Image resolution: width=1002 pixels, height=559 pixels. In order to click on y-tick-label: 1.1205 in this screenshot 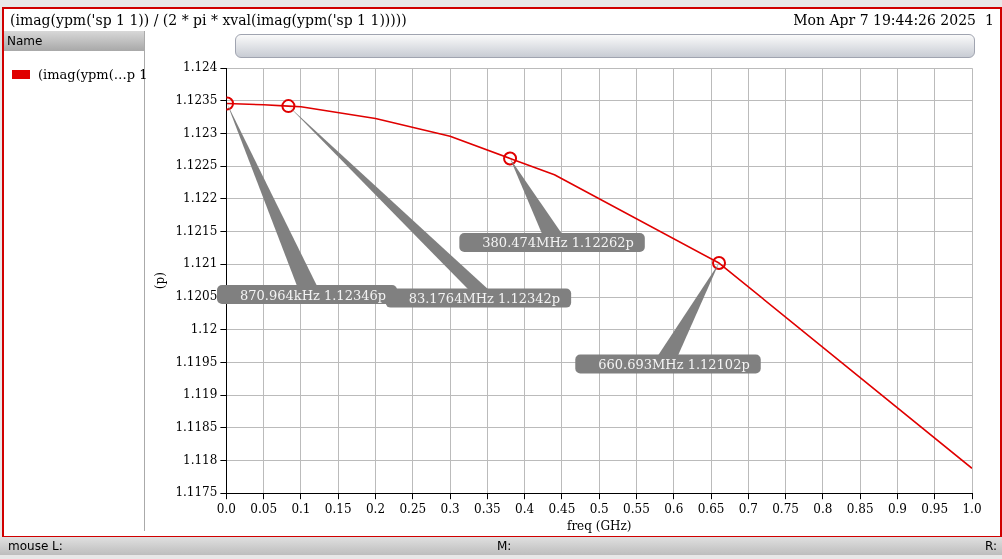, I will do `click(196, 296)`.